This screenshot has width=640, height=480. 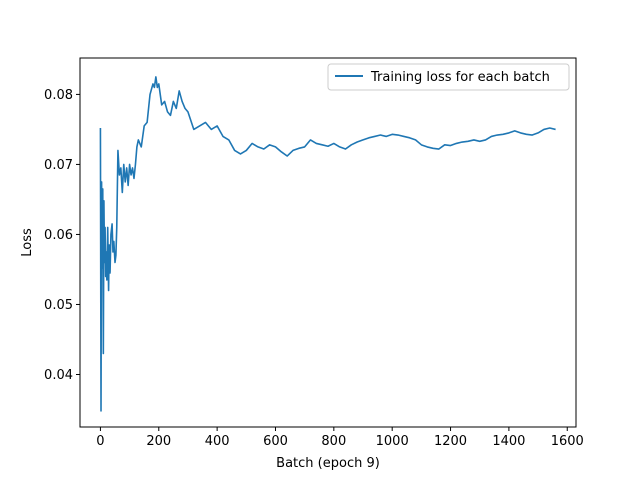 What do you see at coordinates (450, 441) in the screenshot?
I see `x-tick-label: 1200` at bounding box center [450, 441].